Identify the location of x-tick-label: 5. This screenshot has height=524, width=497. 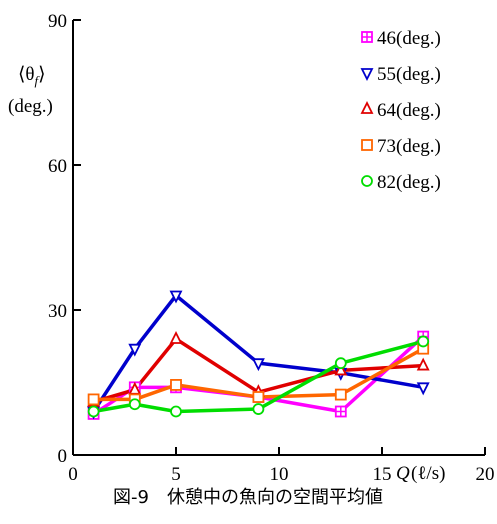
(176, 474).